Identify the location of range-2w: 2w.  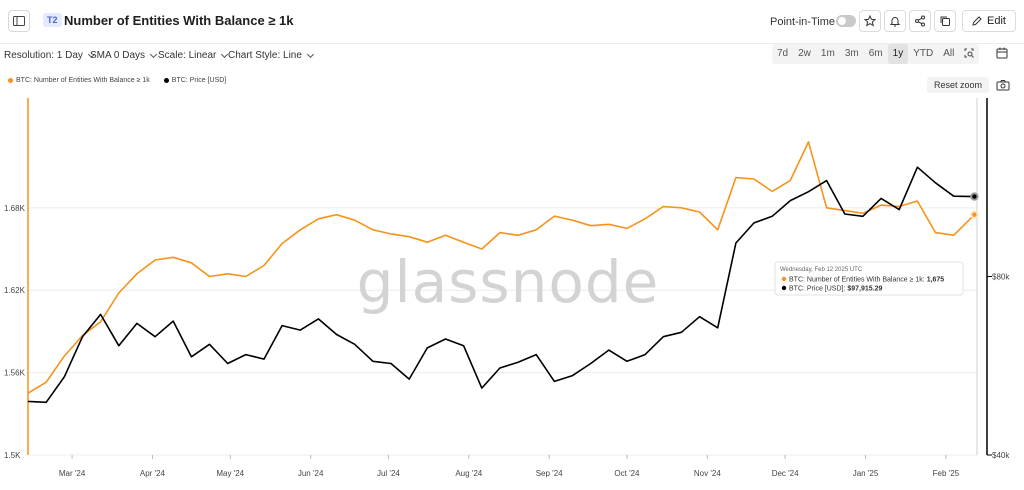
(804, 53).